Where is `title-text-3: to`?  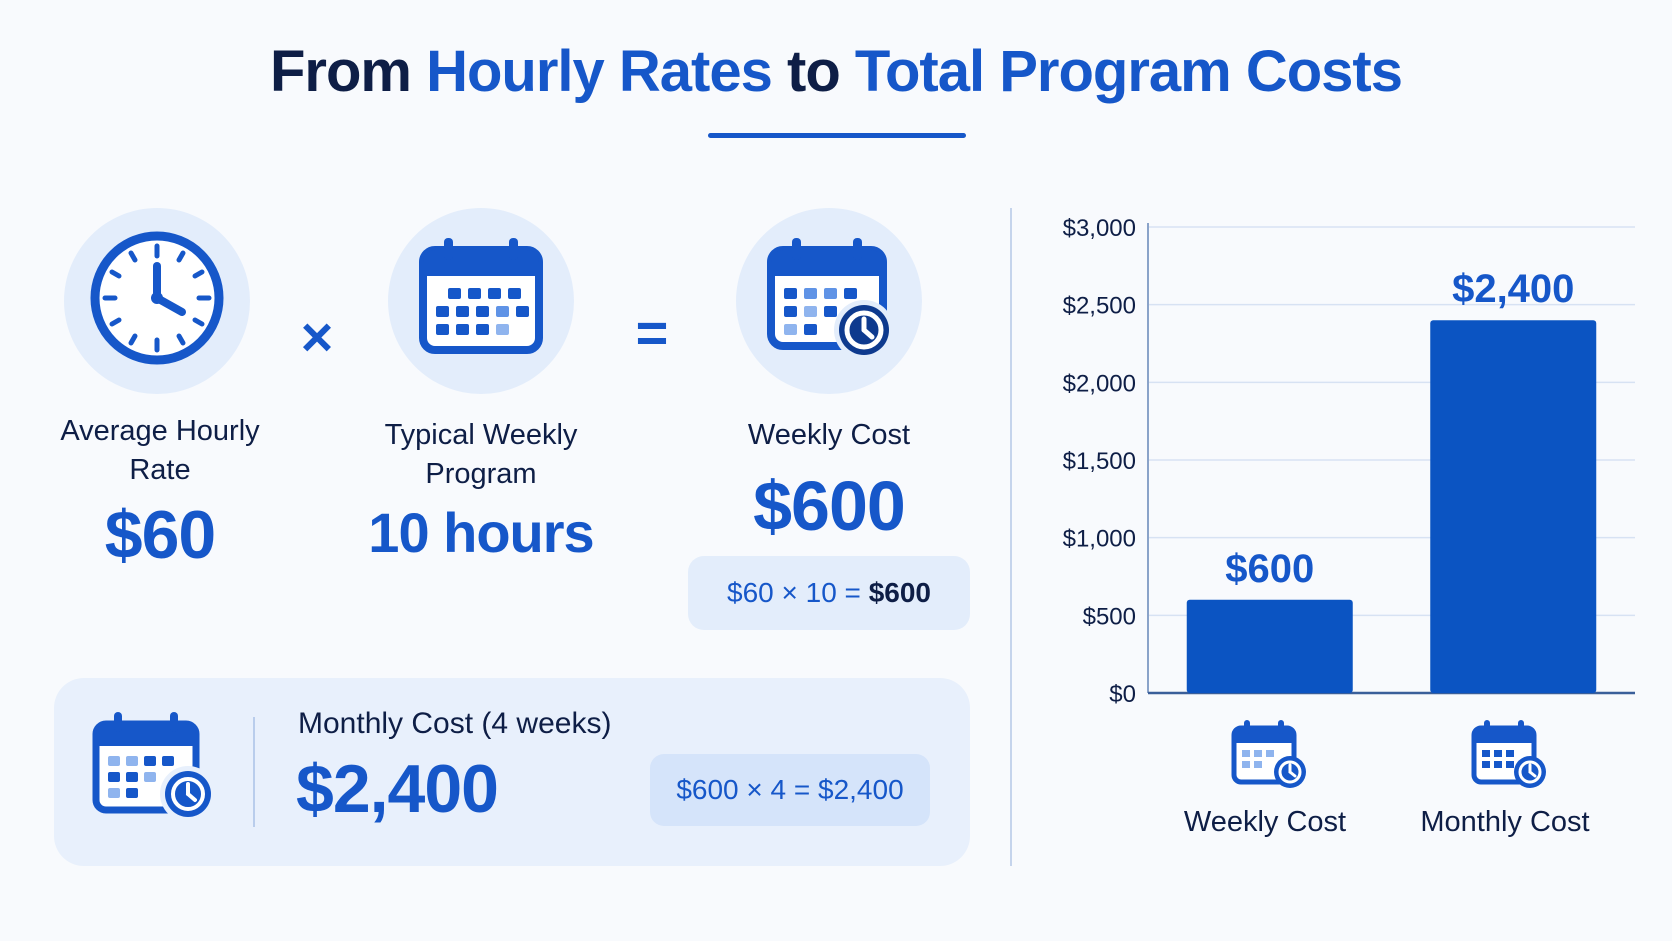 title-text-3: to is located at coordinates (813, 71).